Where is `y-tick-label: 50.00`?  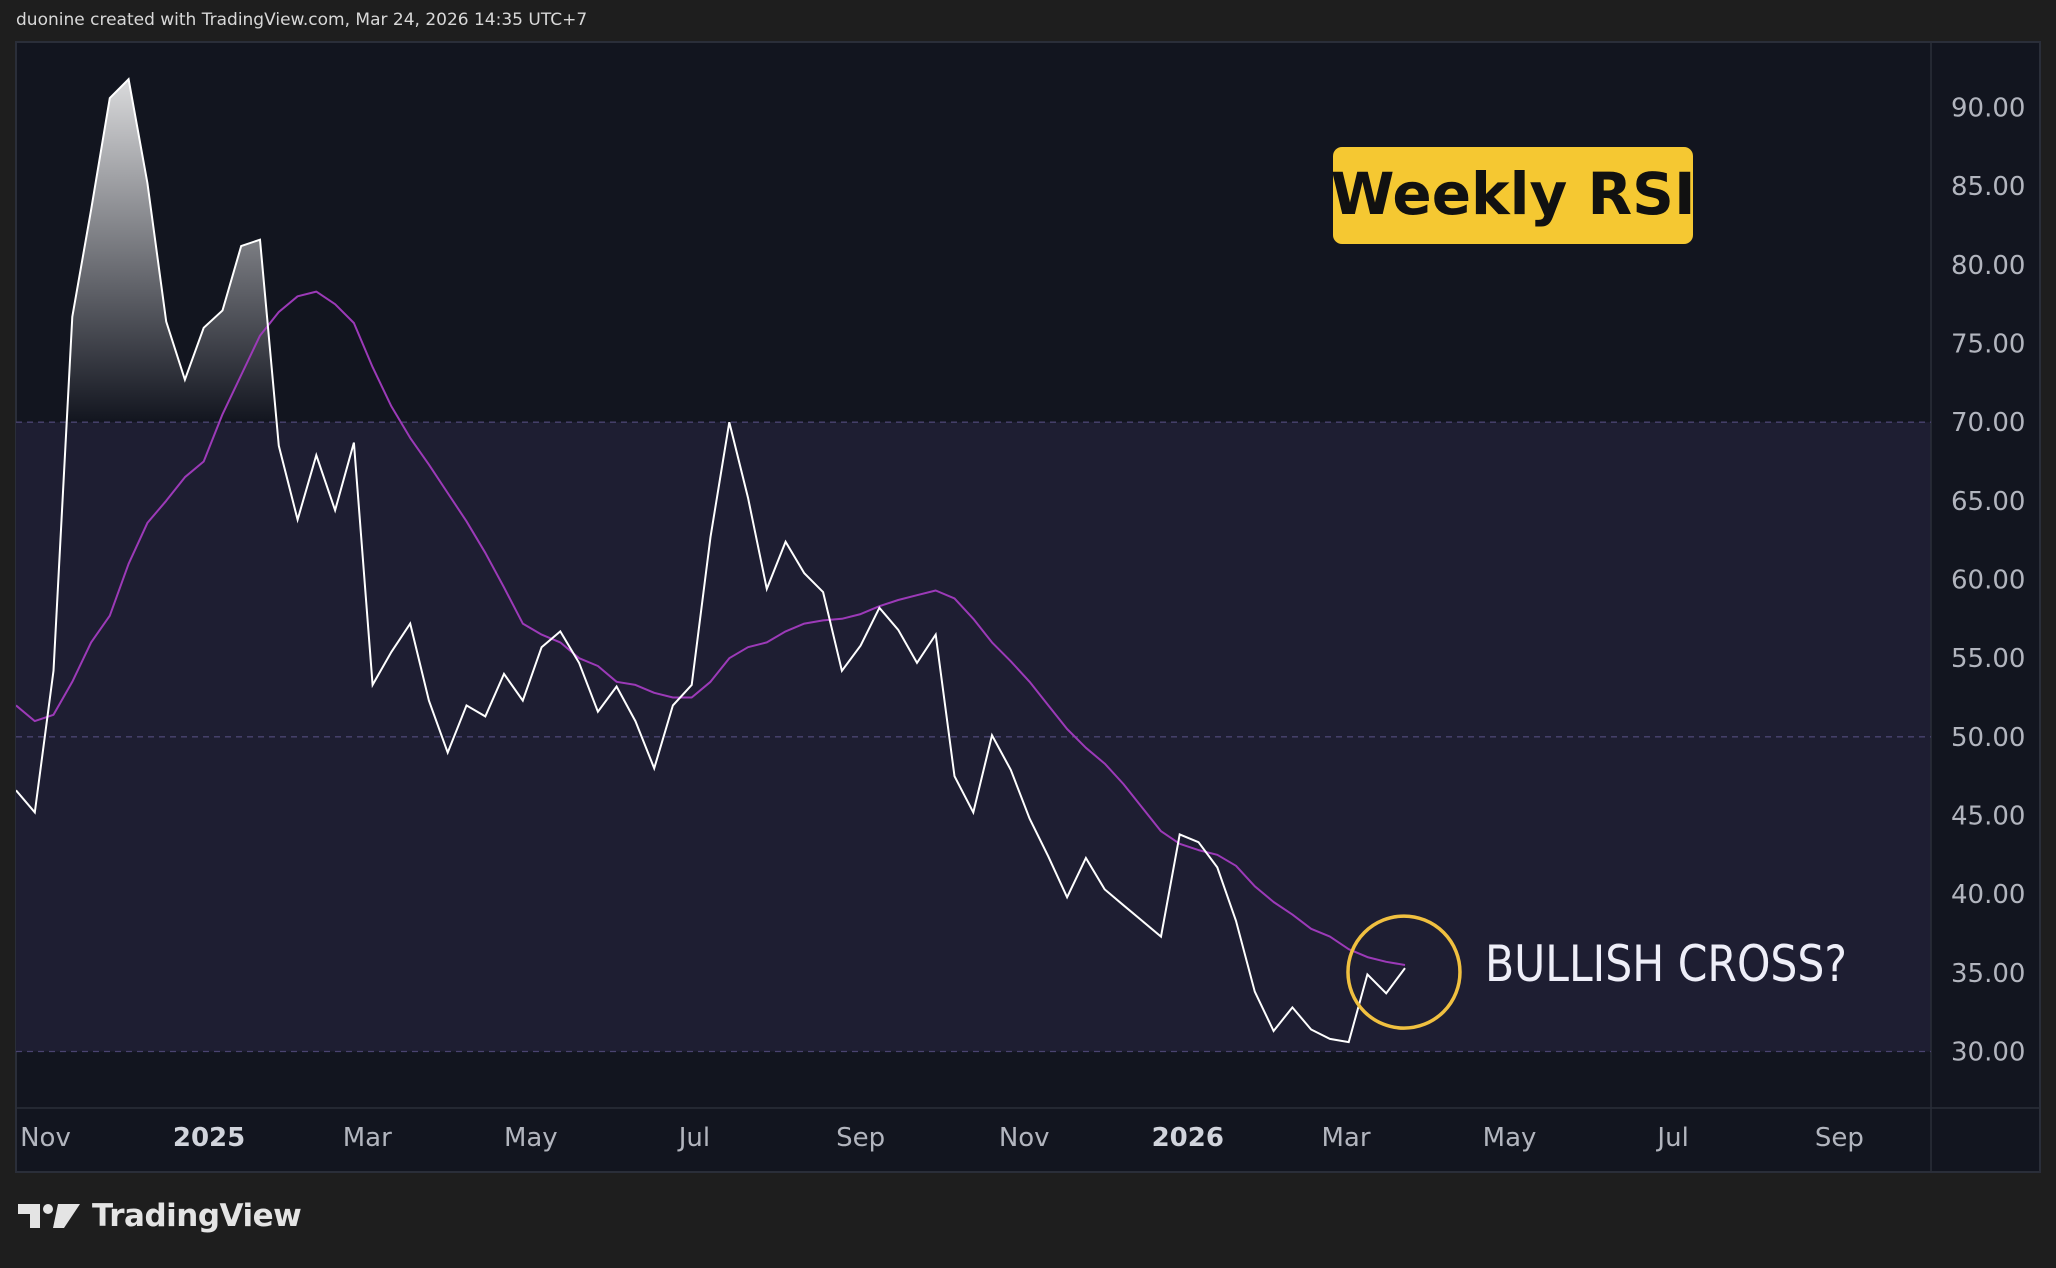
y-tick-label: 50.00 is located at coordinates (1988, 738).